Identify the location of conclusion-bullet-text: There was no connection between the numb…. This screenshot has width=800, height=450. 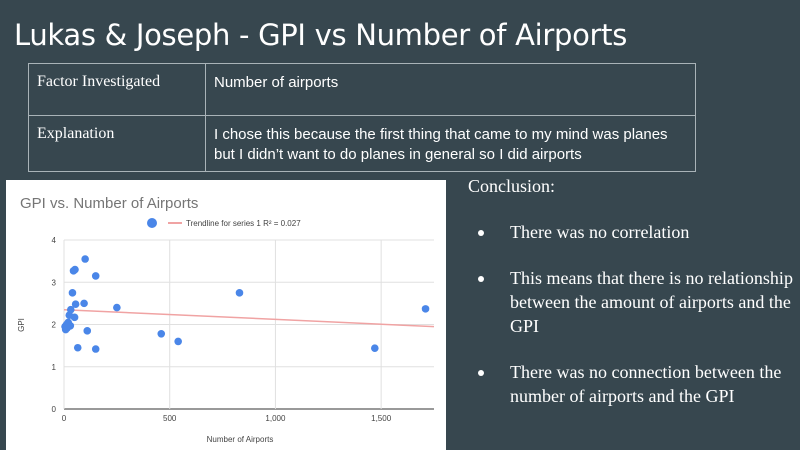
(646, 384).